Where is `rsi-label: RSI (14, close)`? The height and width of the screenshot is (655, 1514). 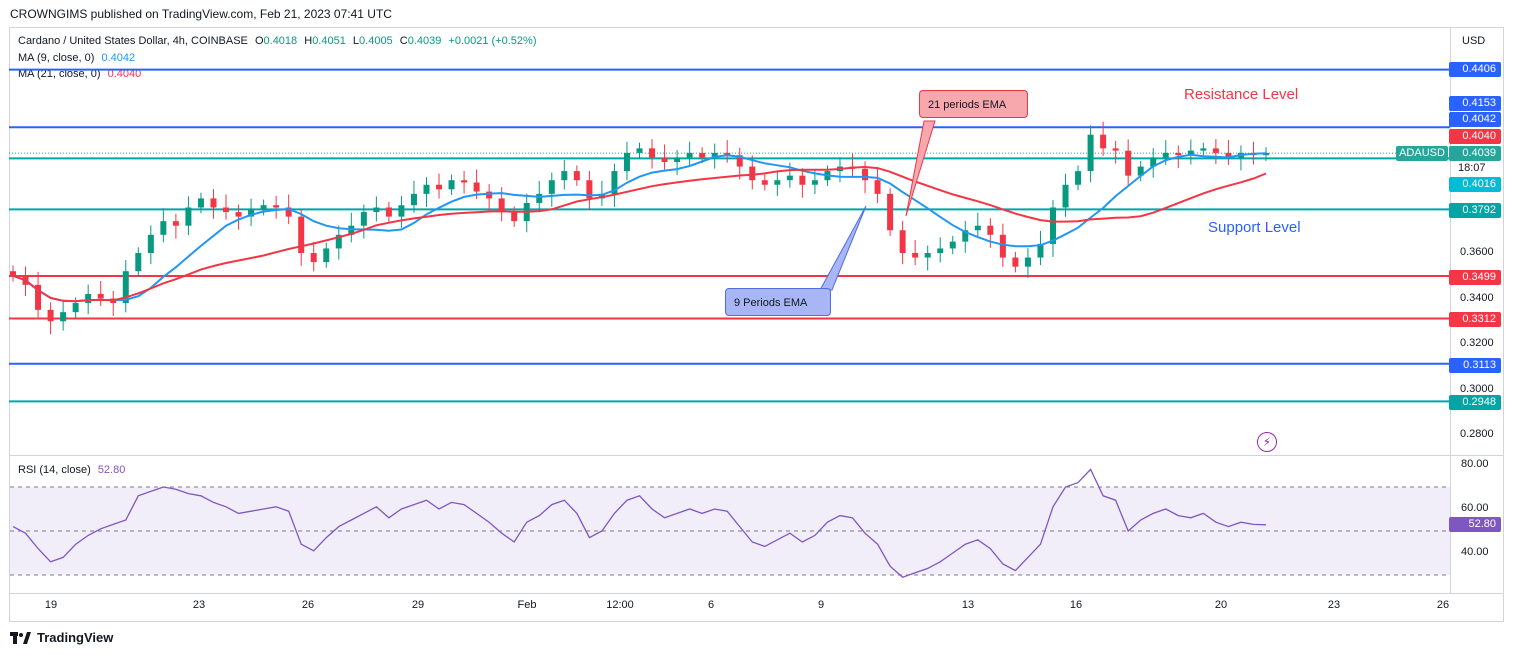 rsi-label: RSI (14, close) is located at coordinates (54, 470).